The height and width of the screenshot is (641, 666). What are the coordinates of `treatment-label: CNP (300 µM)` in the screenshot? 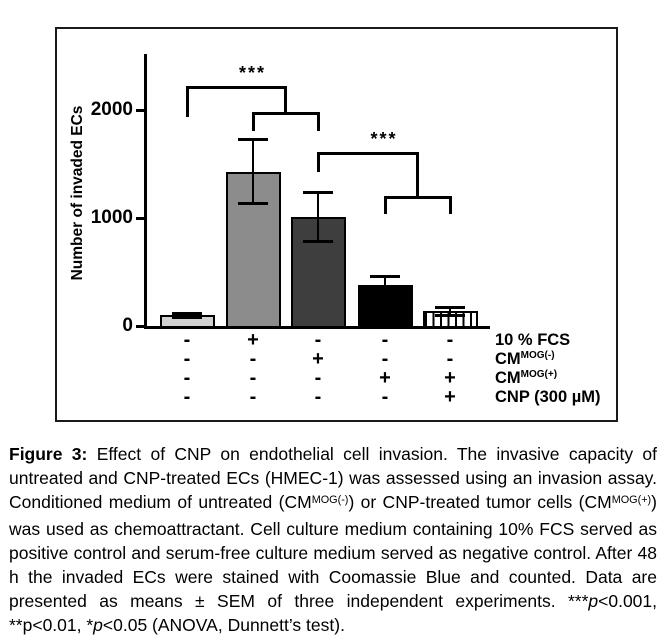 It's located at (547, 397).